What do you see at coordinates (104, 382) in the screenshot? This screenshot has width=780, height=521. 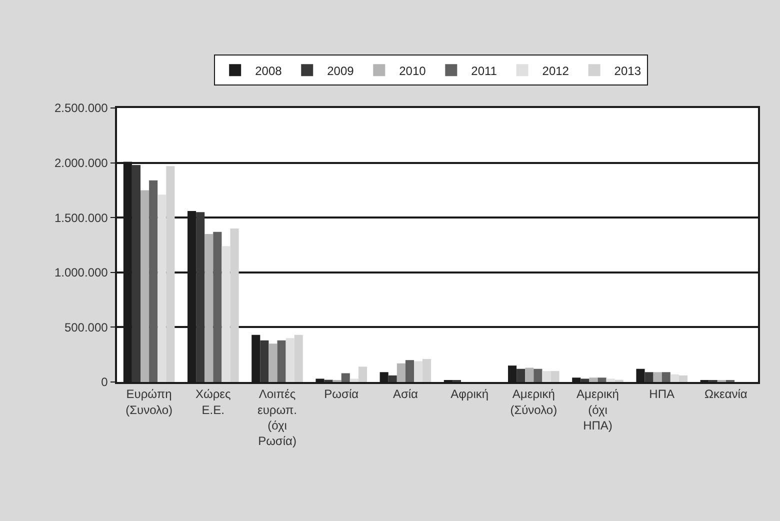 I see `y-tick-label: 0` at bounding box center [104, 382].